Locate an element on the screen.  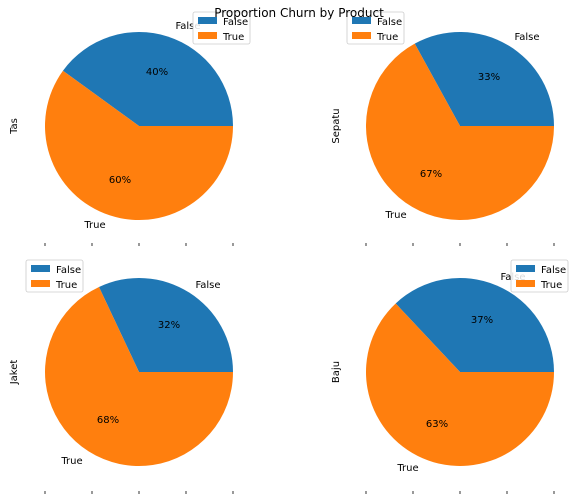
y-axis-label: Sepatu is located at coordinates (336, 125).